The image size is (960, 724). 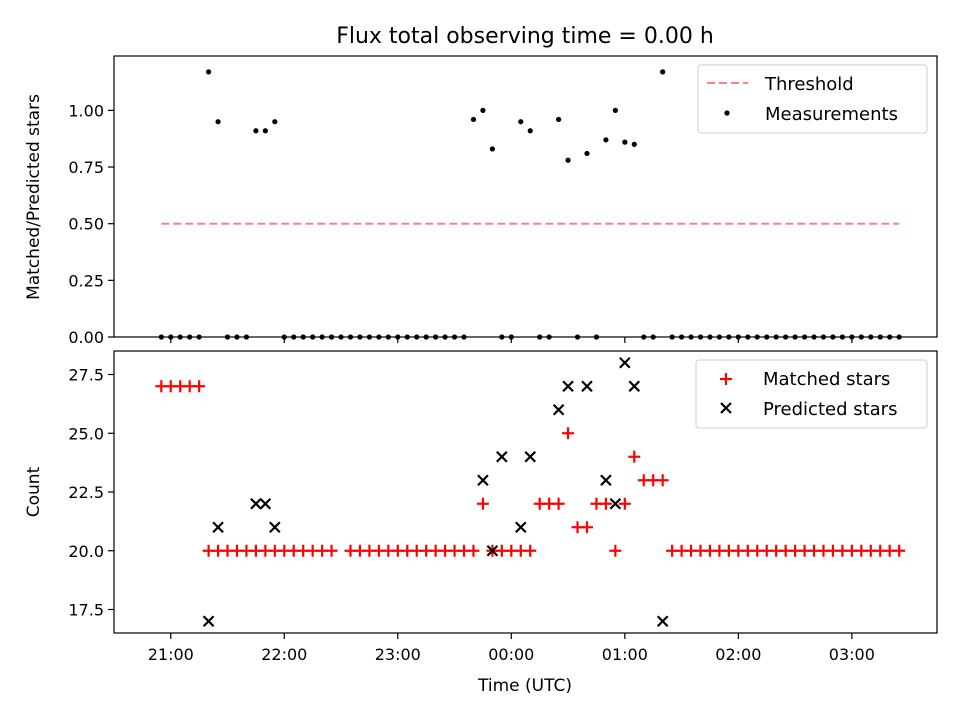 I want to click on y-tick-label: 22.5, so click(x=86, y=492).